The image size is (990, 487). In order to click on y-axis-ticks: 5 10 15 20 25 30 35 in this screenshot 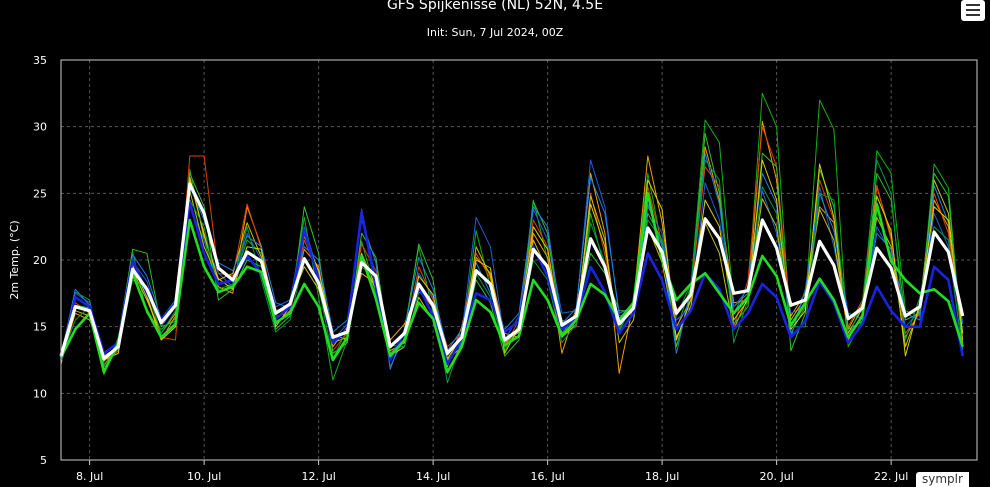, I will do `click(40, 260)`.